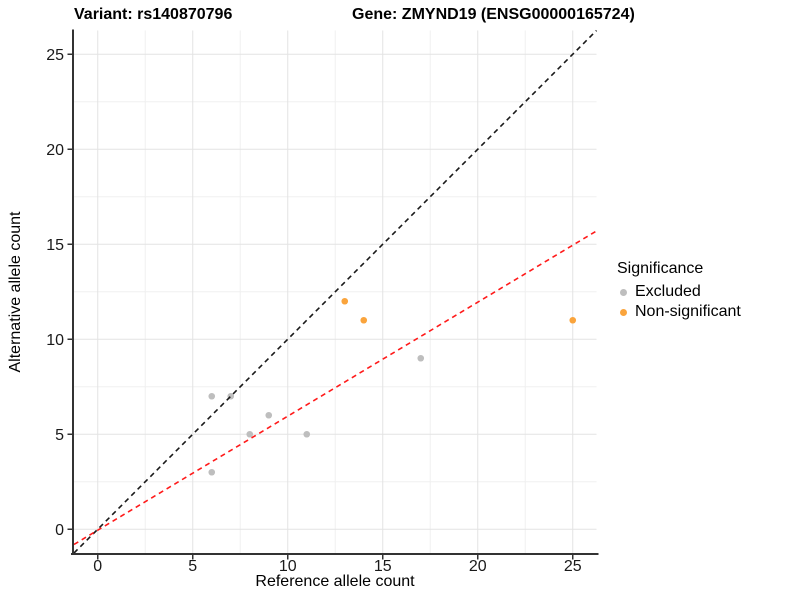 This screenshot has width=800, height=600. What do you see at coordinates (383, 566) in the screenshot?
I see `x-tick-label: 15` at bounding box center [383, 566].